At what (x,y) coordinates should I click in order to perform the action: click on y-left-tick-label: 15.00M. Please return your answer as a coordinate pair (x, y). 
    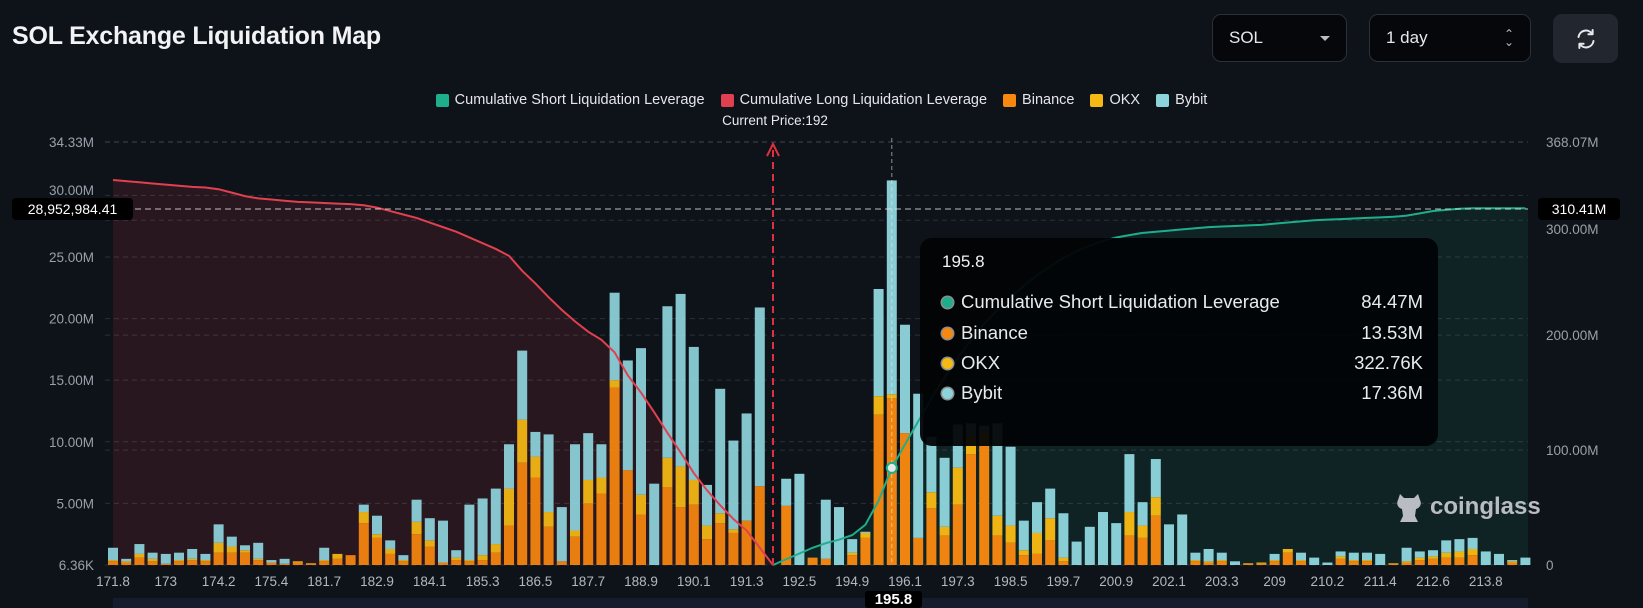
    Looking at the image, I should click on (71, 380).